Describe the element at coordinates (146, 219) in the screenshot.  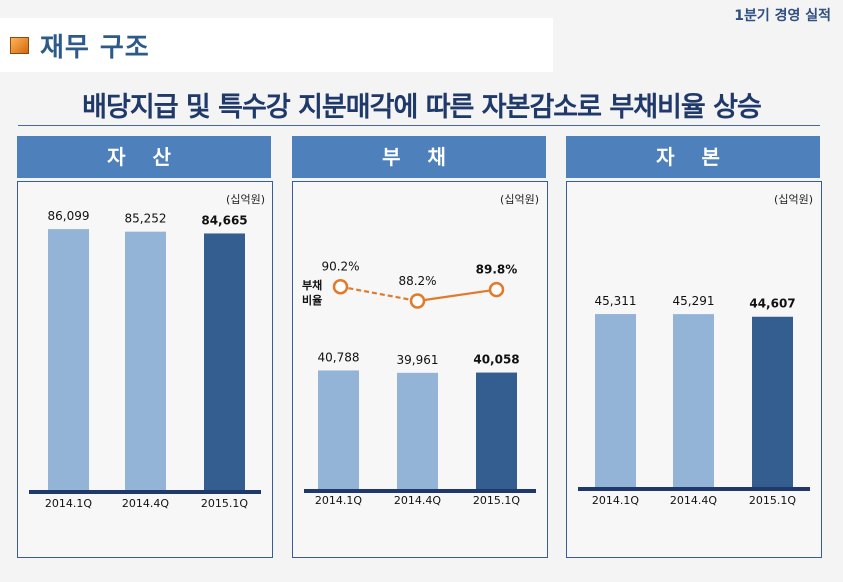
I see `value-label-assets-2014.4Q: 85,252` at that location.